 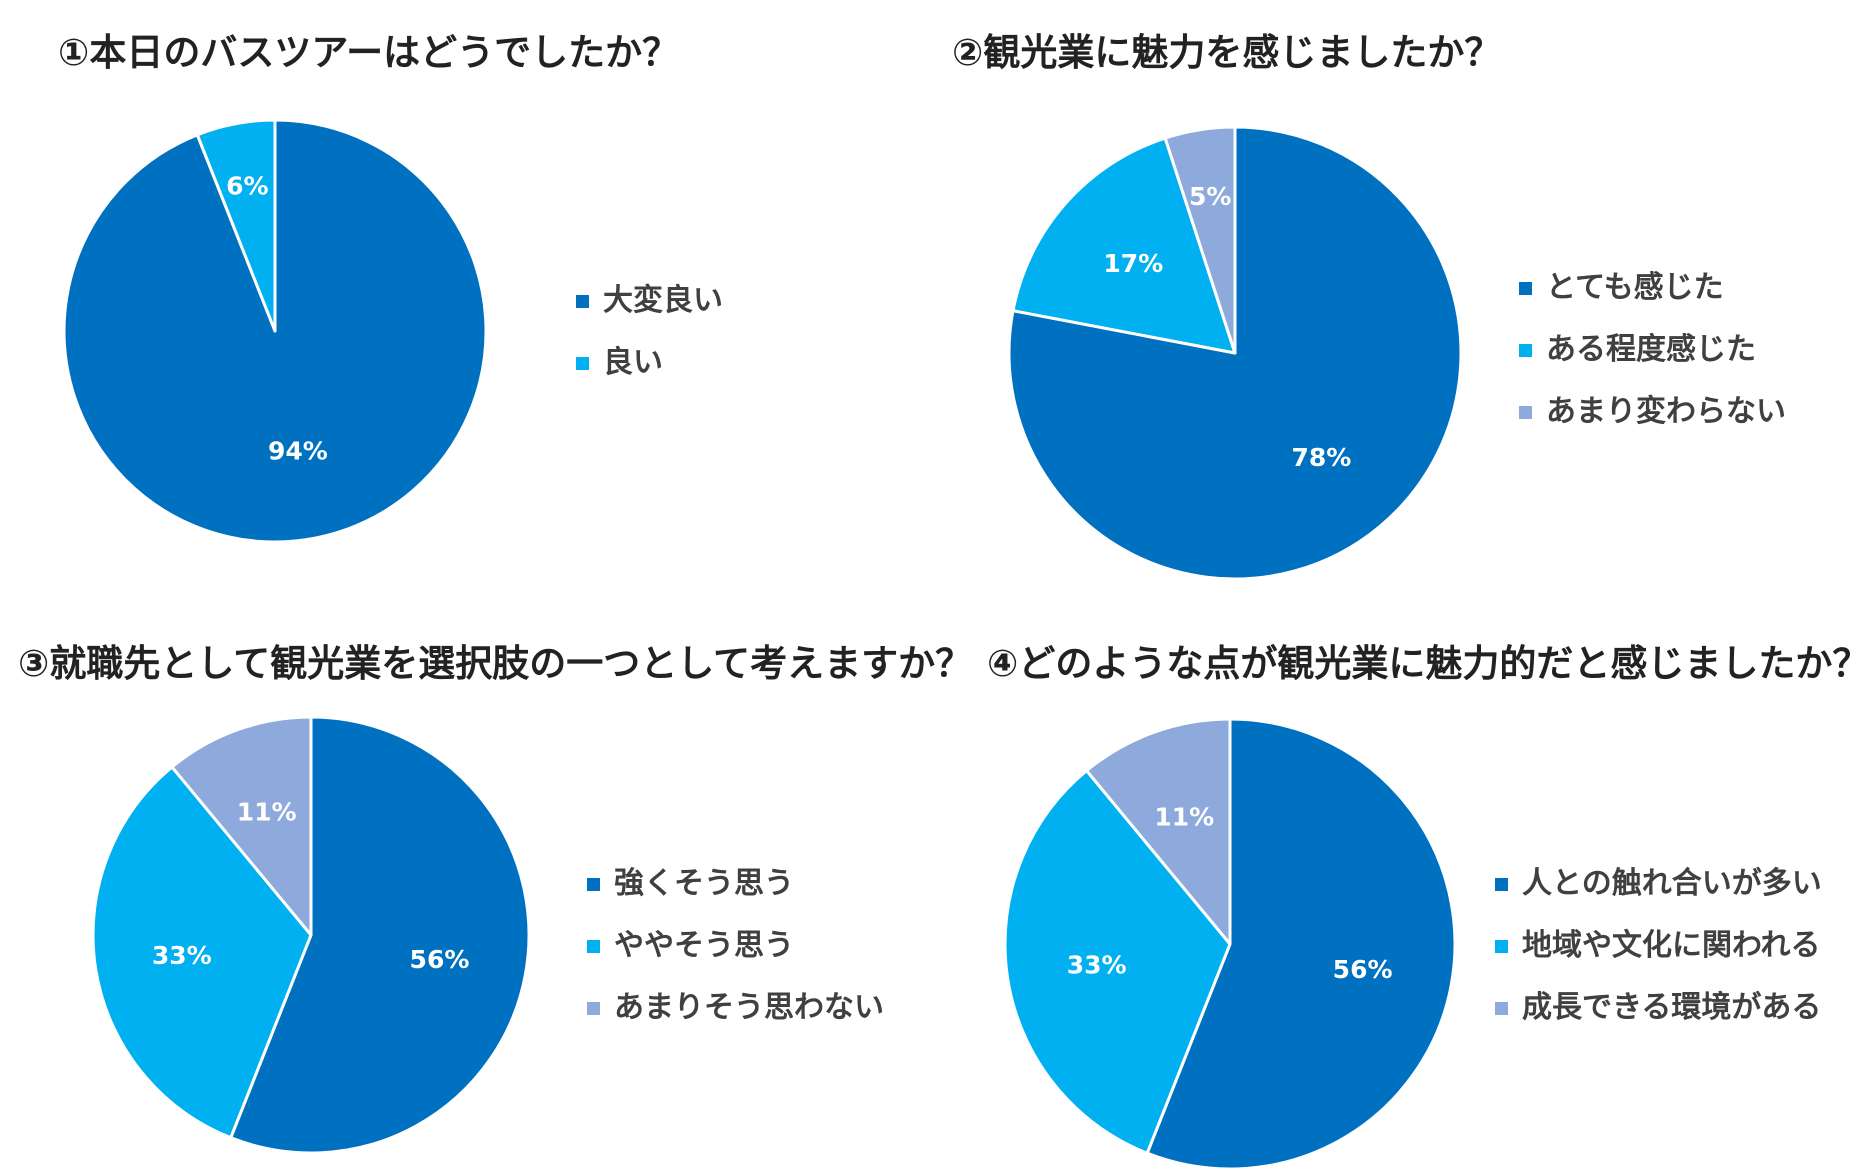 What do you see at coordinates (298, 451) in the screenshot?
I see `pie-data-label: 94%` at bounding box center [298, 451].